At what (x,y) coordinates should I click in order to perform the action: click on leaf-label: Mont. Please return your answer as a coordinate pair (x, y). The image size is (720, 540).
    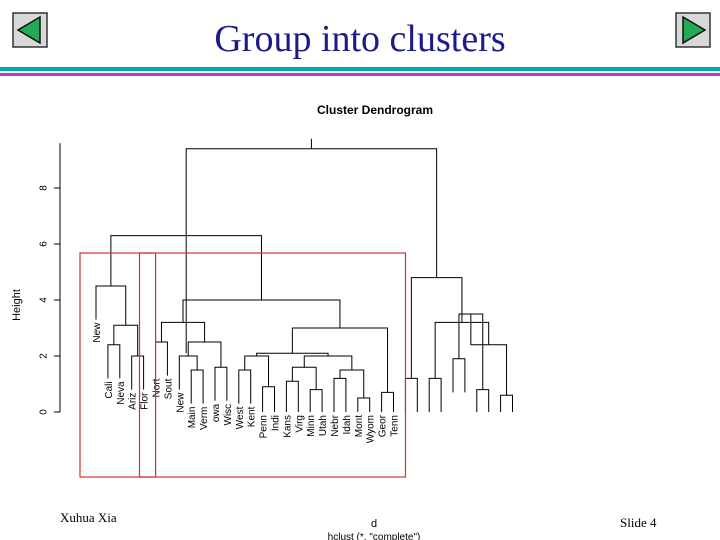
    Looking at the image, I should click on (359, 426).